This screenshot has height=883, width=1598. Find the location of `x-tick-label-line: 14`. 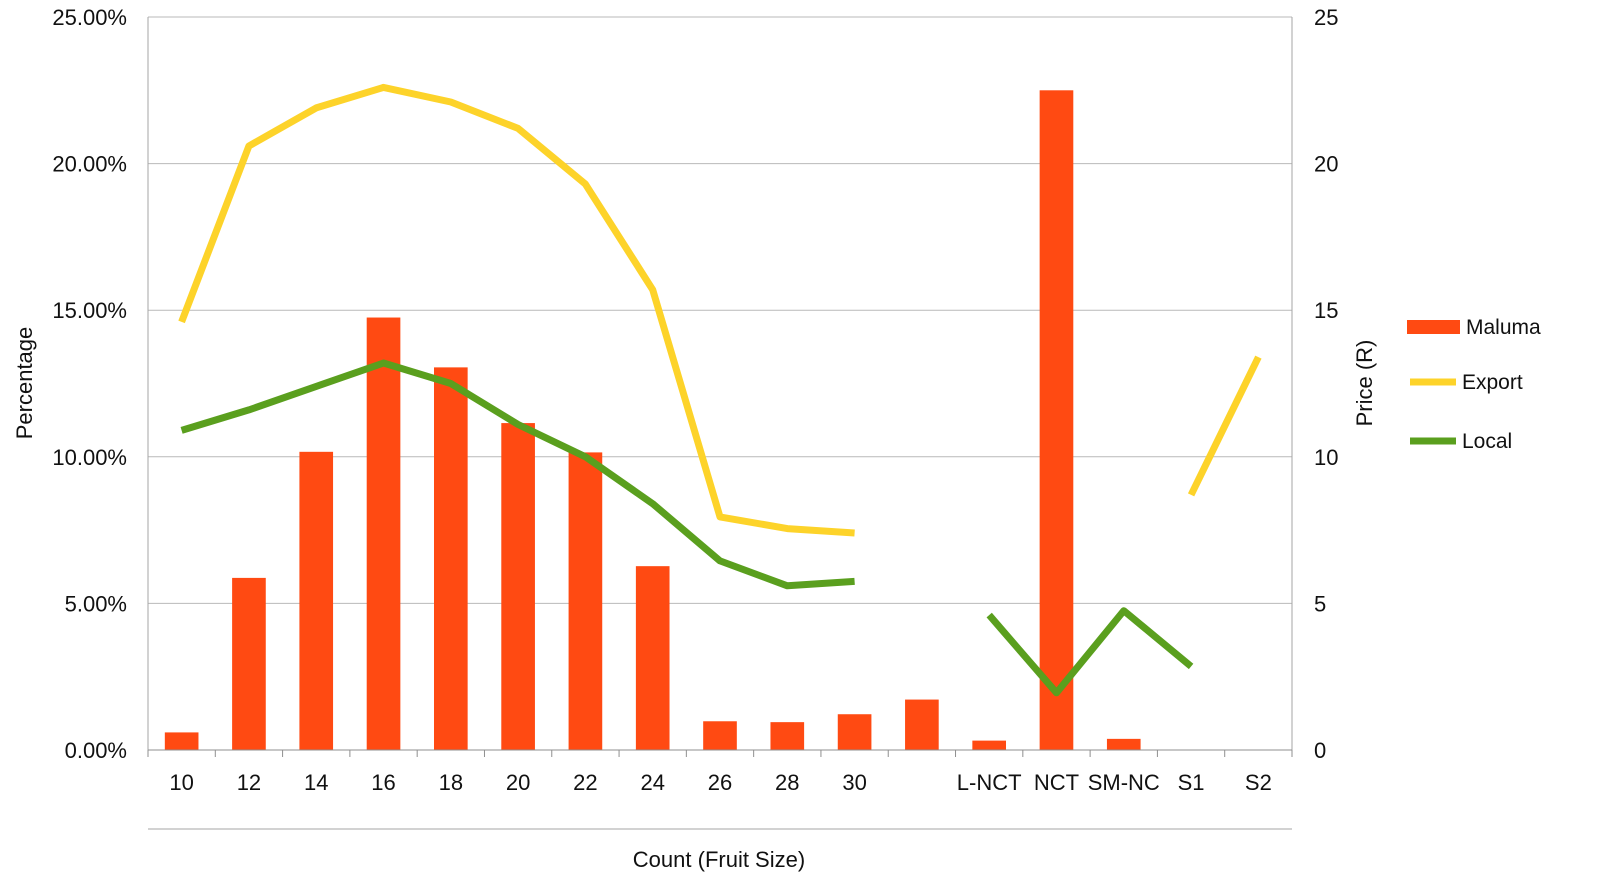

x-tick-label-line: 14 is located at coordinates (316, 782).